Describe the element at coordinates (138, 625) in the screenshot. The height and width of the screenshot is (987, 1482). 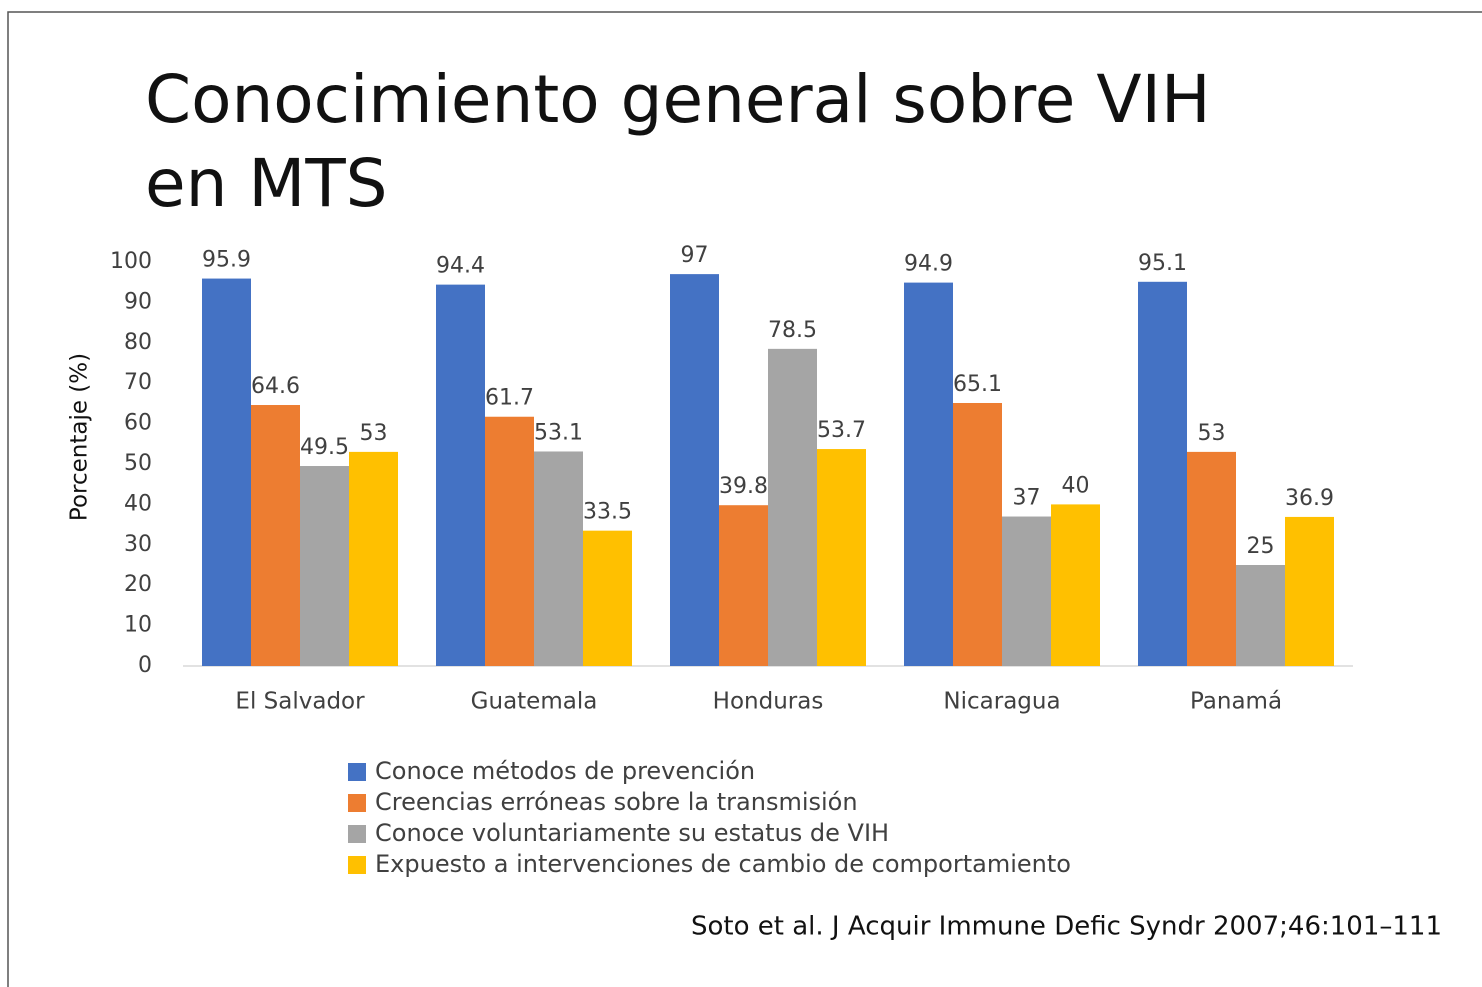
I see `y-tick-label: 10` at that location.